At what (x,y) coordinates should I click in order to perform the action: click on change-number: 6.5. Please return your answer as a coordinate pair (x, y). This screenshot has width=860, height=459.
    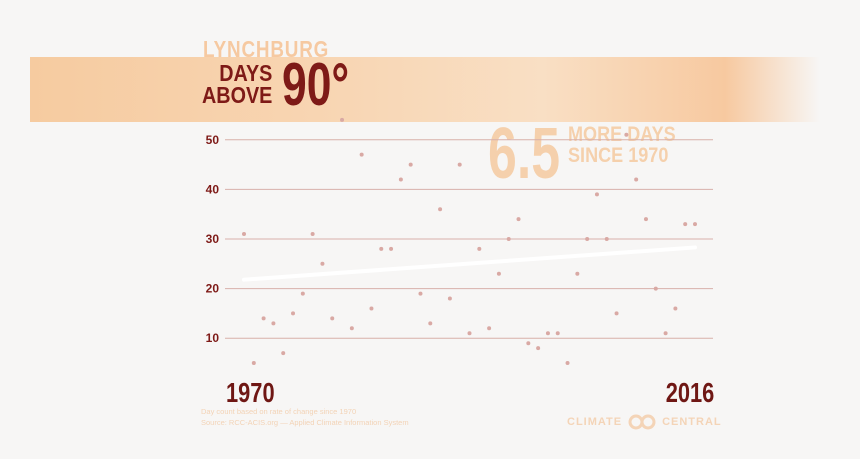
    Looking at the image, I should click on (524, 154).